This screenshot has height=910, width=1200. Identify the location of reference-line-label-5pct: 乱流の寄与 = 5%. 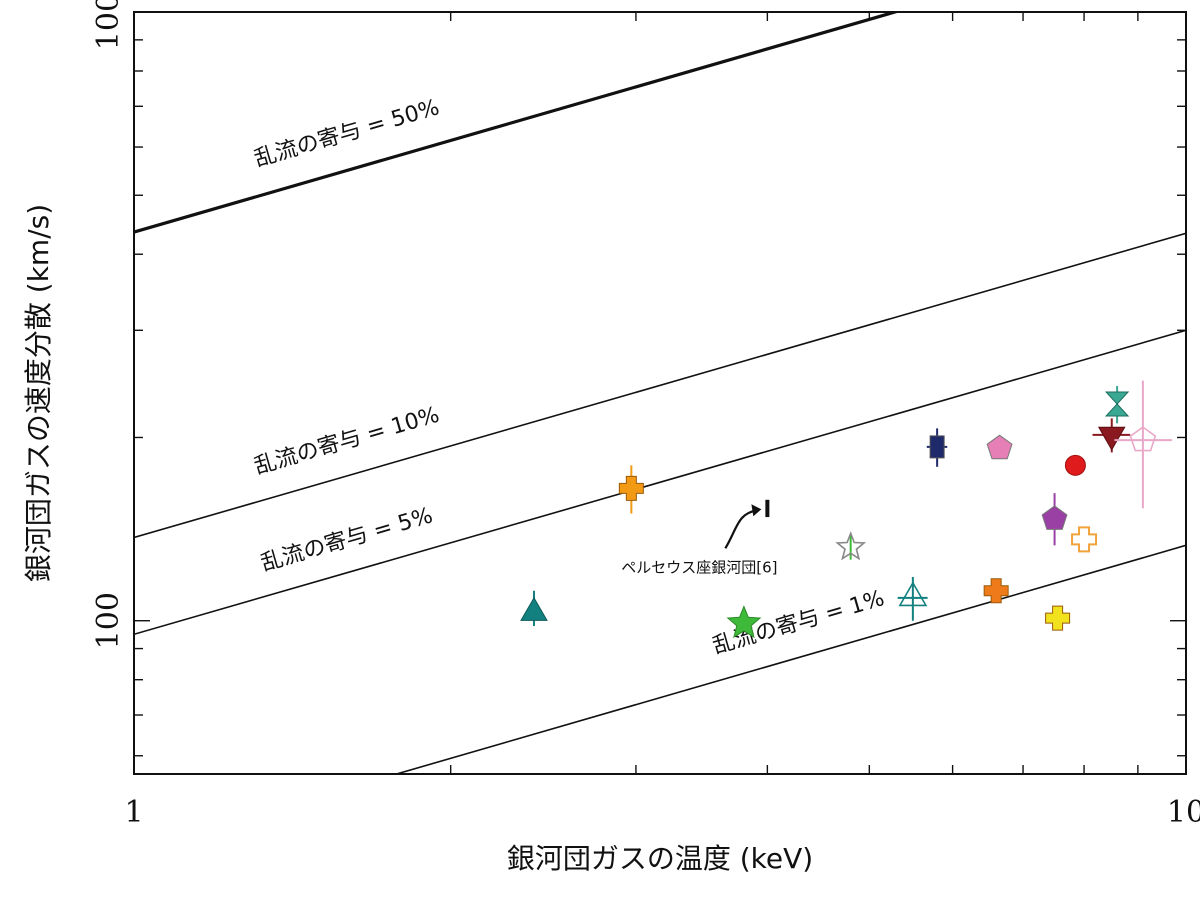
(346, 539).